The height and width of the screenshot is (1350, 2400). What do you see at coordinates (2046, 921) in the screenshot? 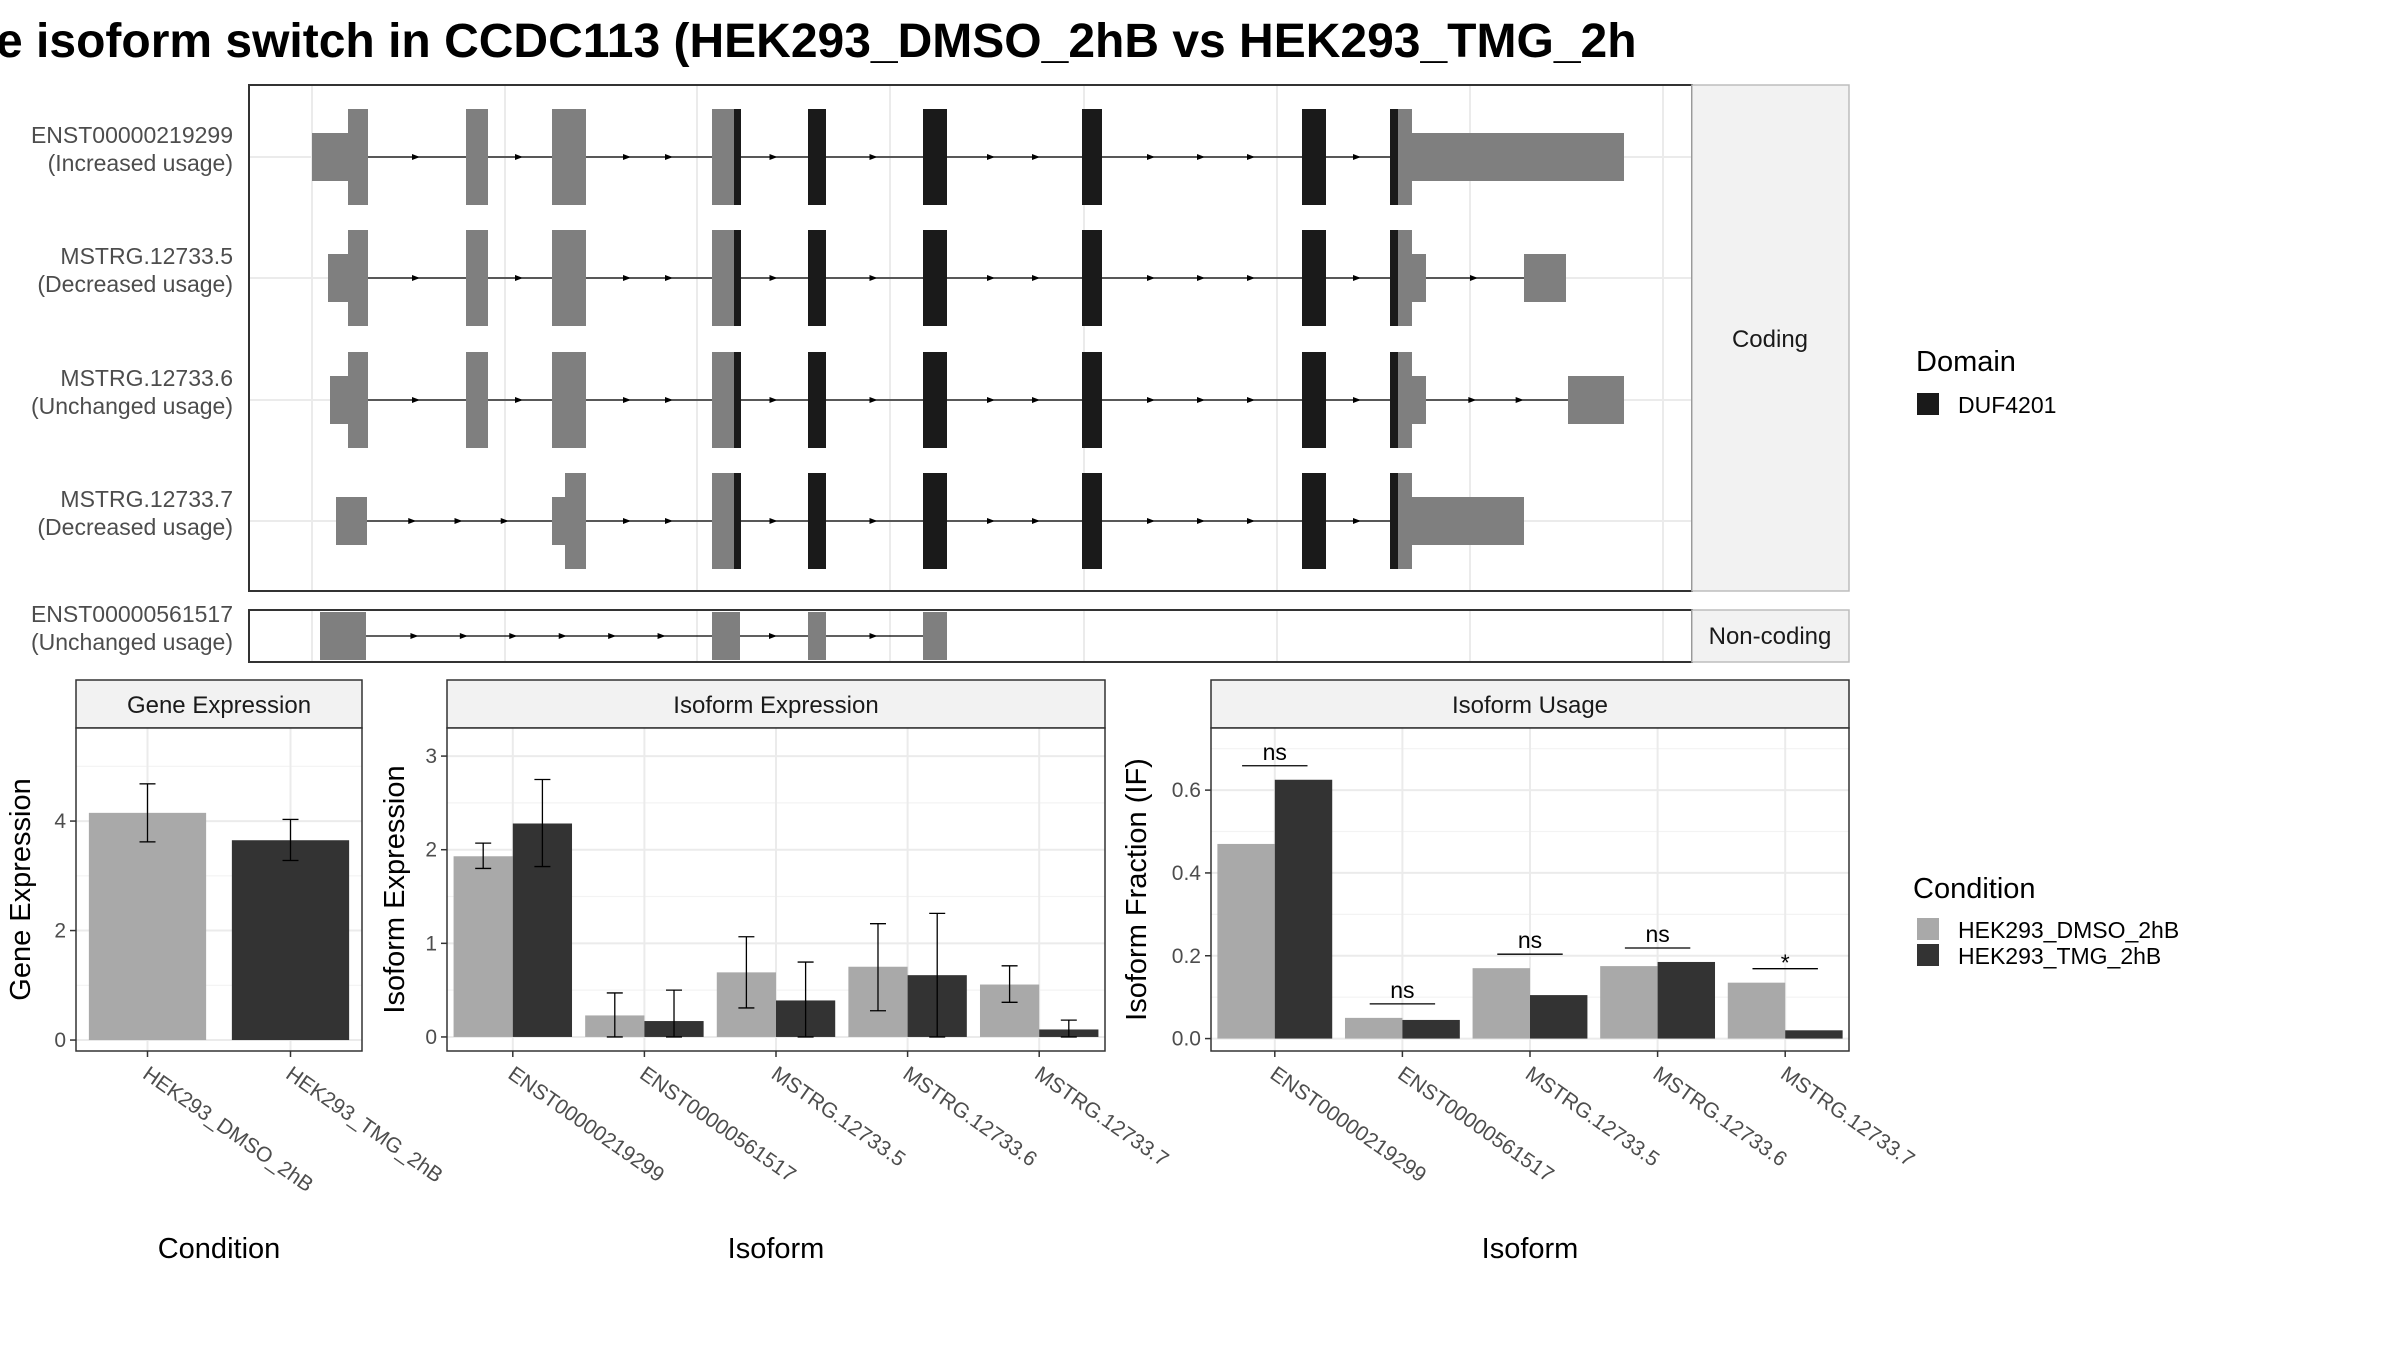
I see `condition-legend: Condition HEK293_DMSO_2hB HEK293_TMG_2hB` at bounding box center [2046, 921].